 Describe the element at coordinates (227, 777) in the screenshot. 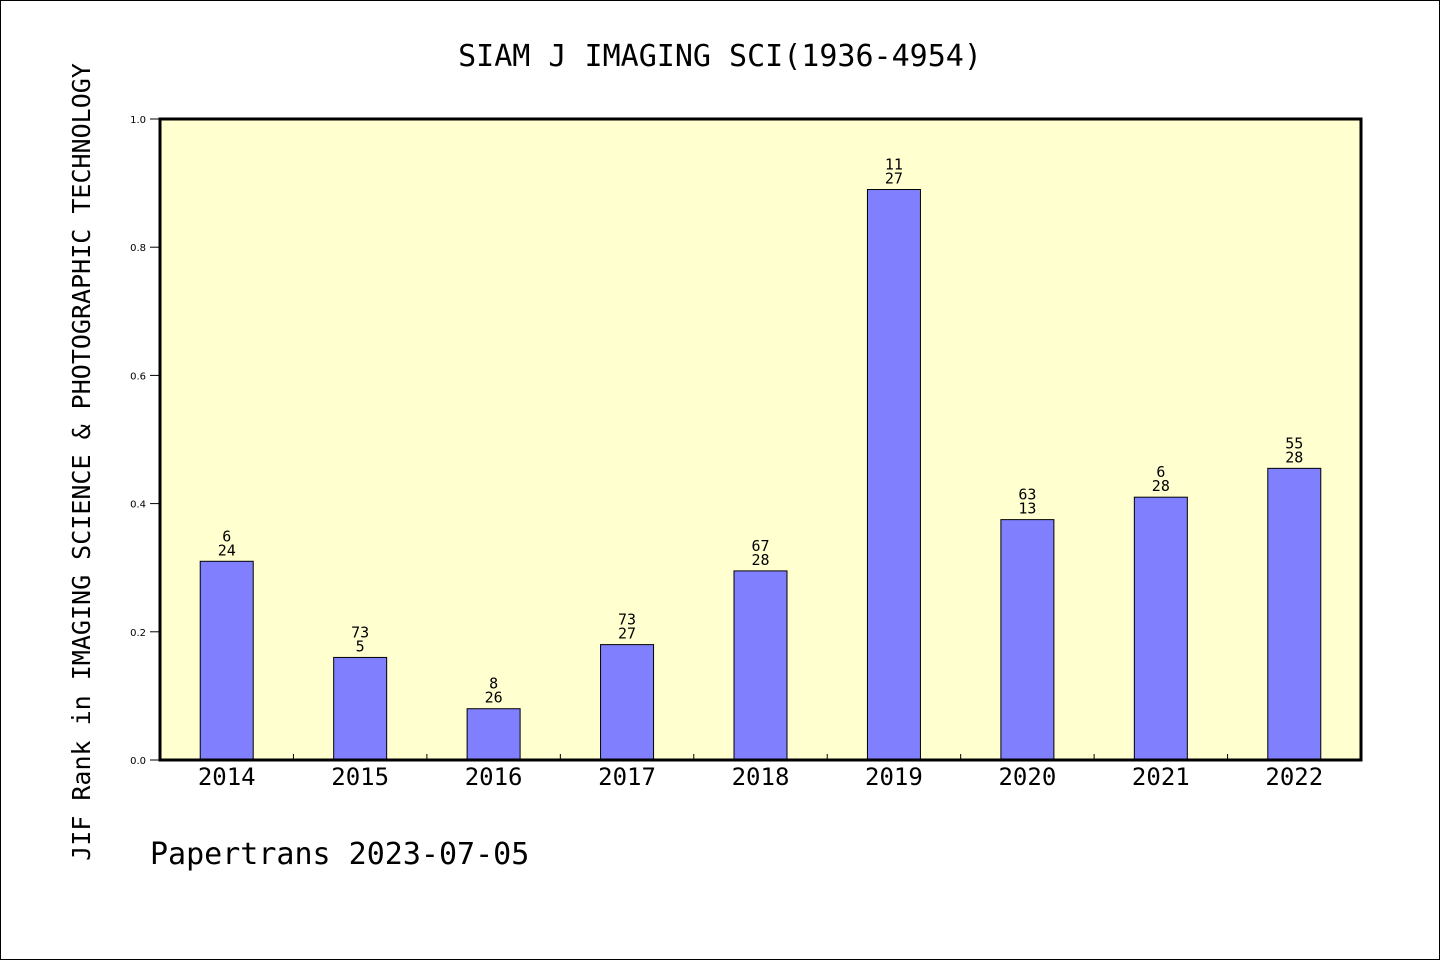

I see `x-tick-label-2014: 2014` at that location.